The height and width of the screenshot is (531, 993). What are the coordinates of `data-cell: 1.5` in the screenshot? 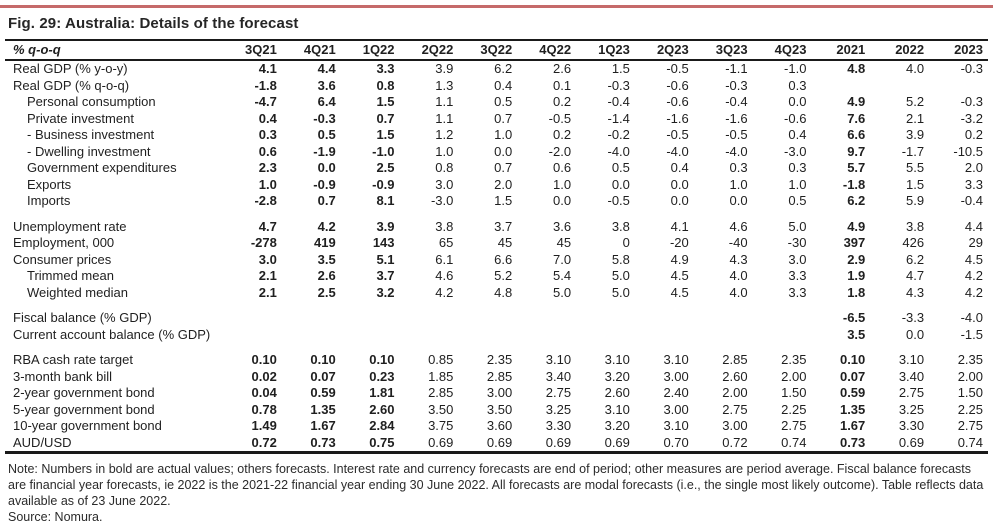 It's located at (503, 200).